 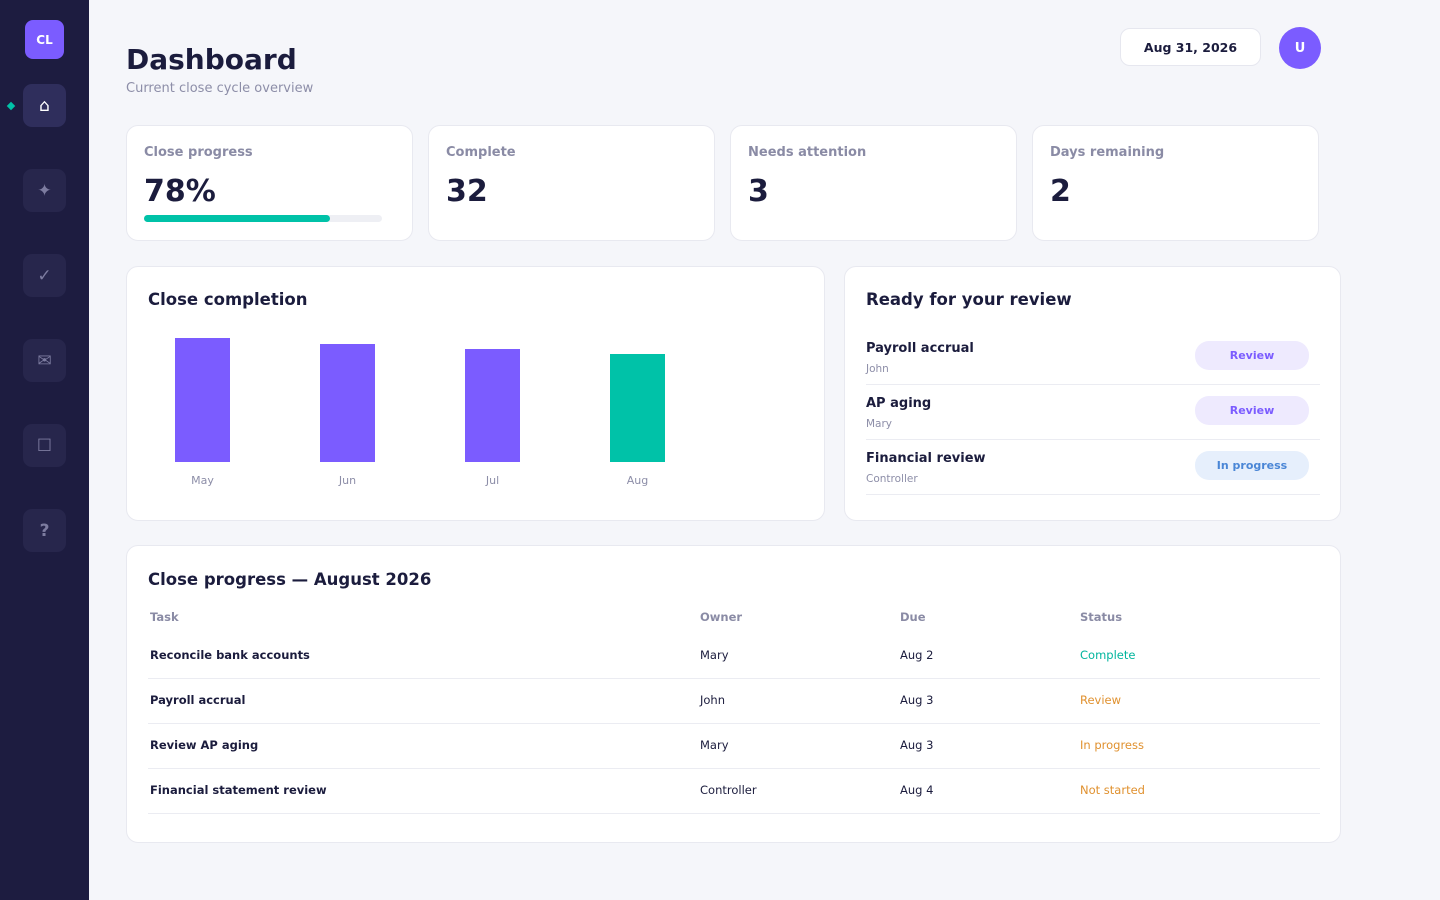 What do you see at coordinates (728, 790) in the screenshot?
I see `cell-owner: Controller` at bounding box center [728, 790].